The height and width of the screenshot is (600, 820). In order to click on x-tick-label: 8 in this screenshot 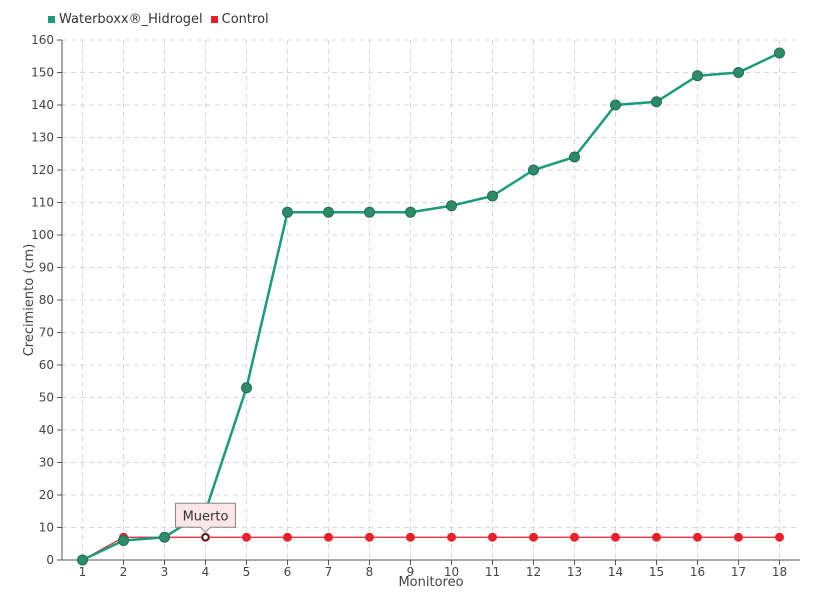, I will do `click(370, 572)`.